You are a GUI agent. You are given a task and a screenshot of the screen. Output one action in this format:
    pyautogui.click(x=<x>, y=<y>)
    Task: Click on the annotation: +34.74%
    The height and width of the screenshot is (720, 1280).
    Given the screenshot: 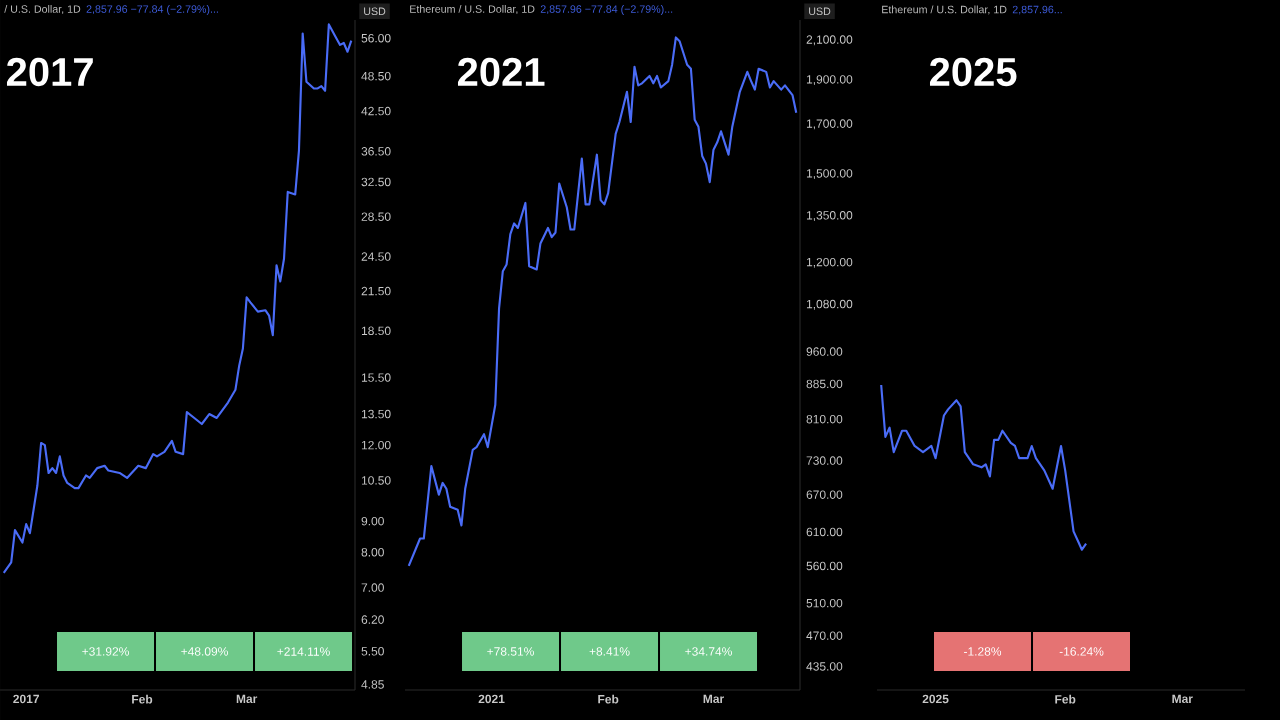 What is the action you would take?
    pyautogui.click(x=708, y=651)
    